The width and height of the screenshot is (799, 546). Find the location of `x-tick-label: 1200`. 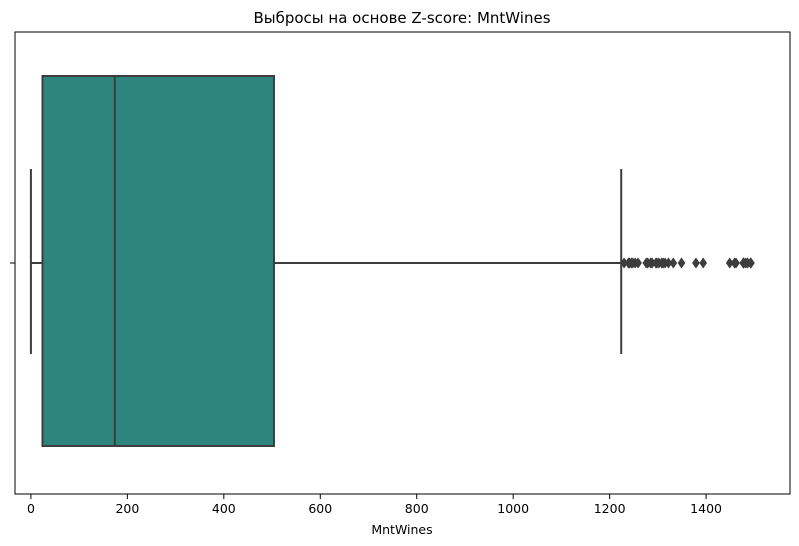

x-tick-label: 1200 is located at coordinates (610, 508).